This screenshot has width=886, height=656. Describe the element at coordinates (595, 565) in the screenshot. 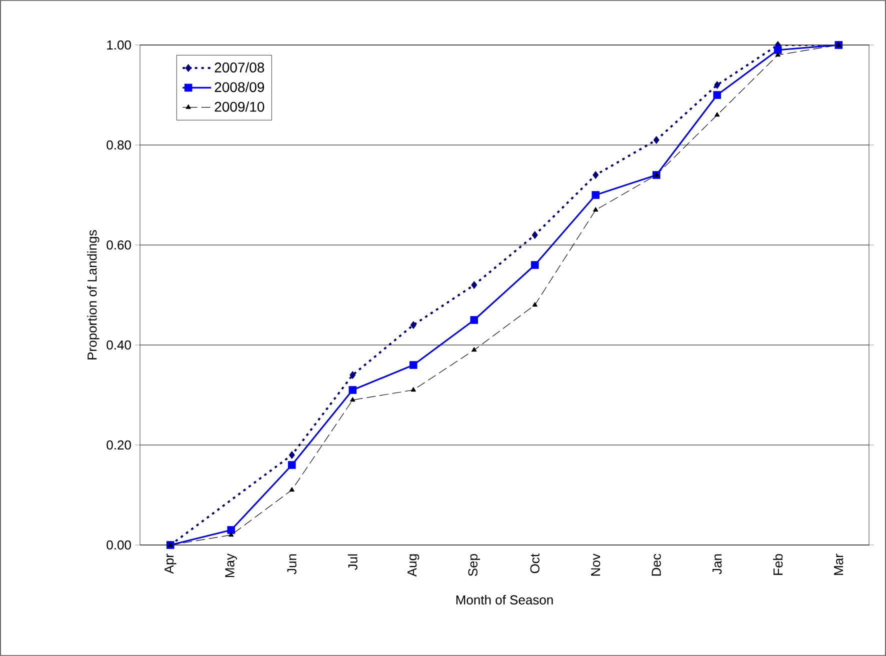

I see `x-tick-label: Nov` at that location.